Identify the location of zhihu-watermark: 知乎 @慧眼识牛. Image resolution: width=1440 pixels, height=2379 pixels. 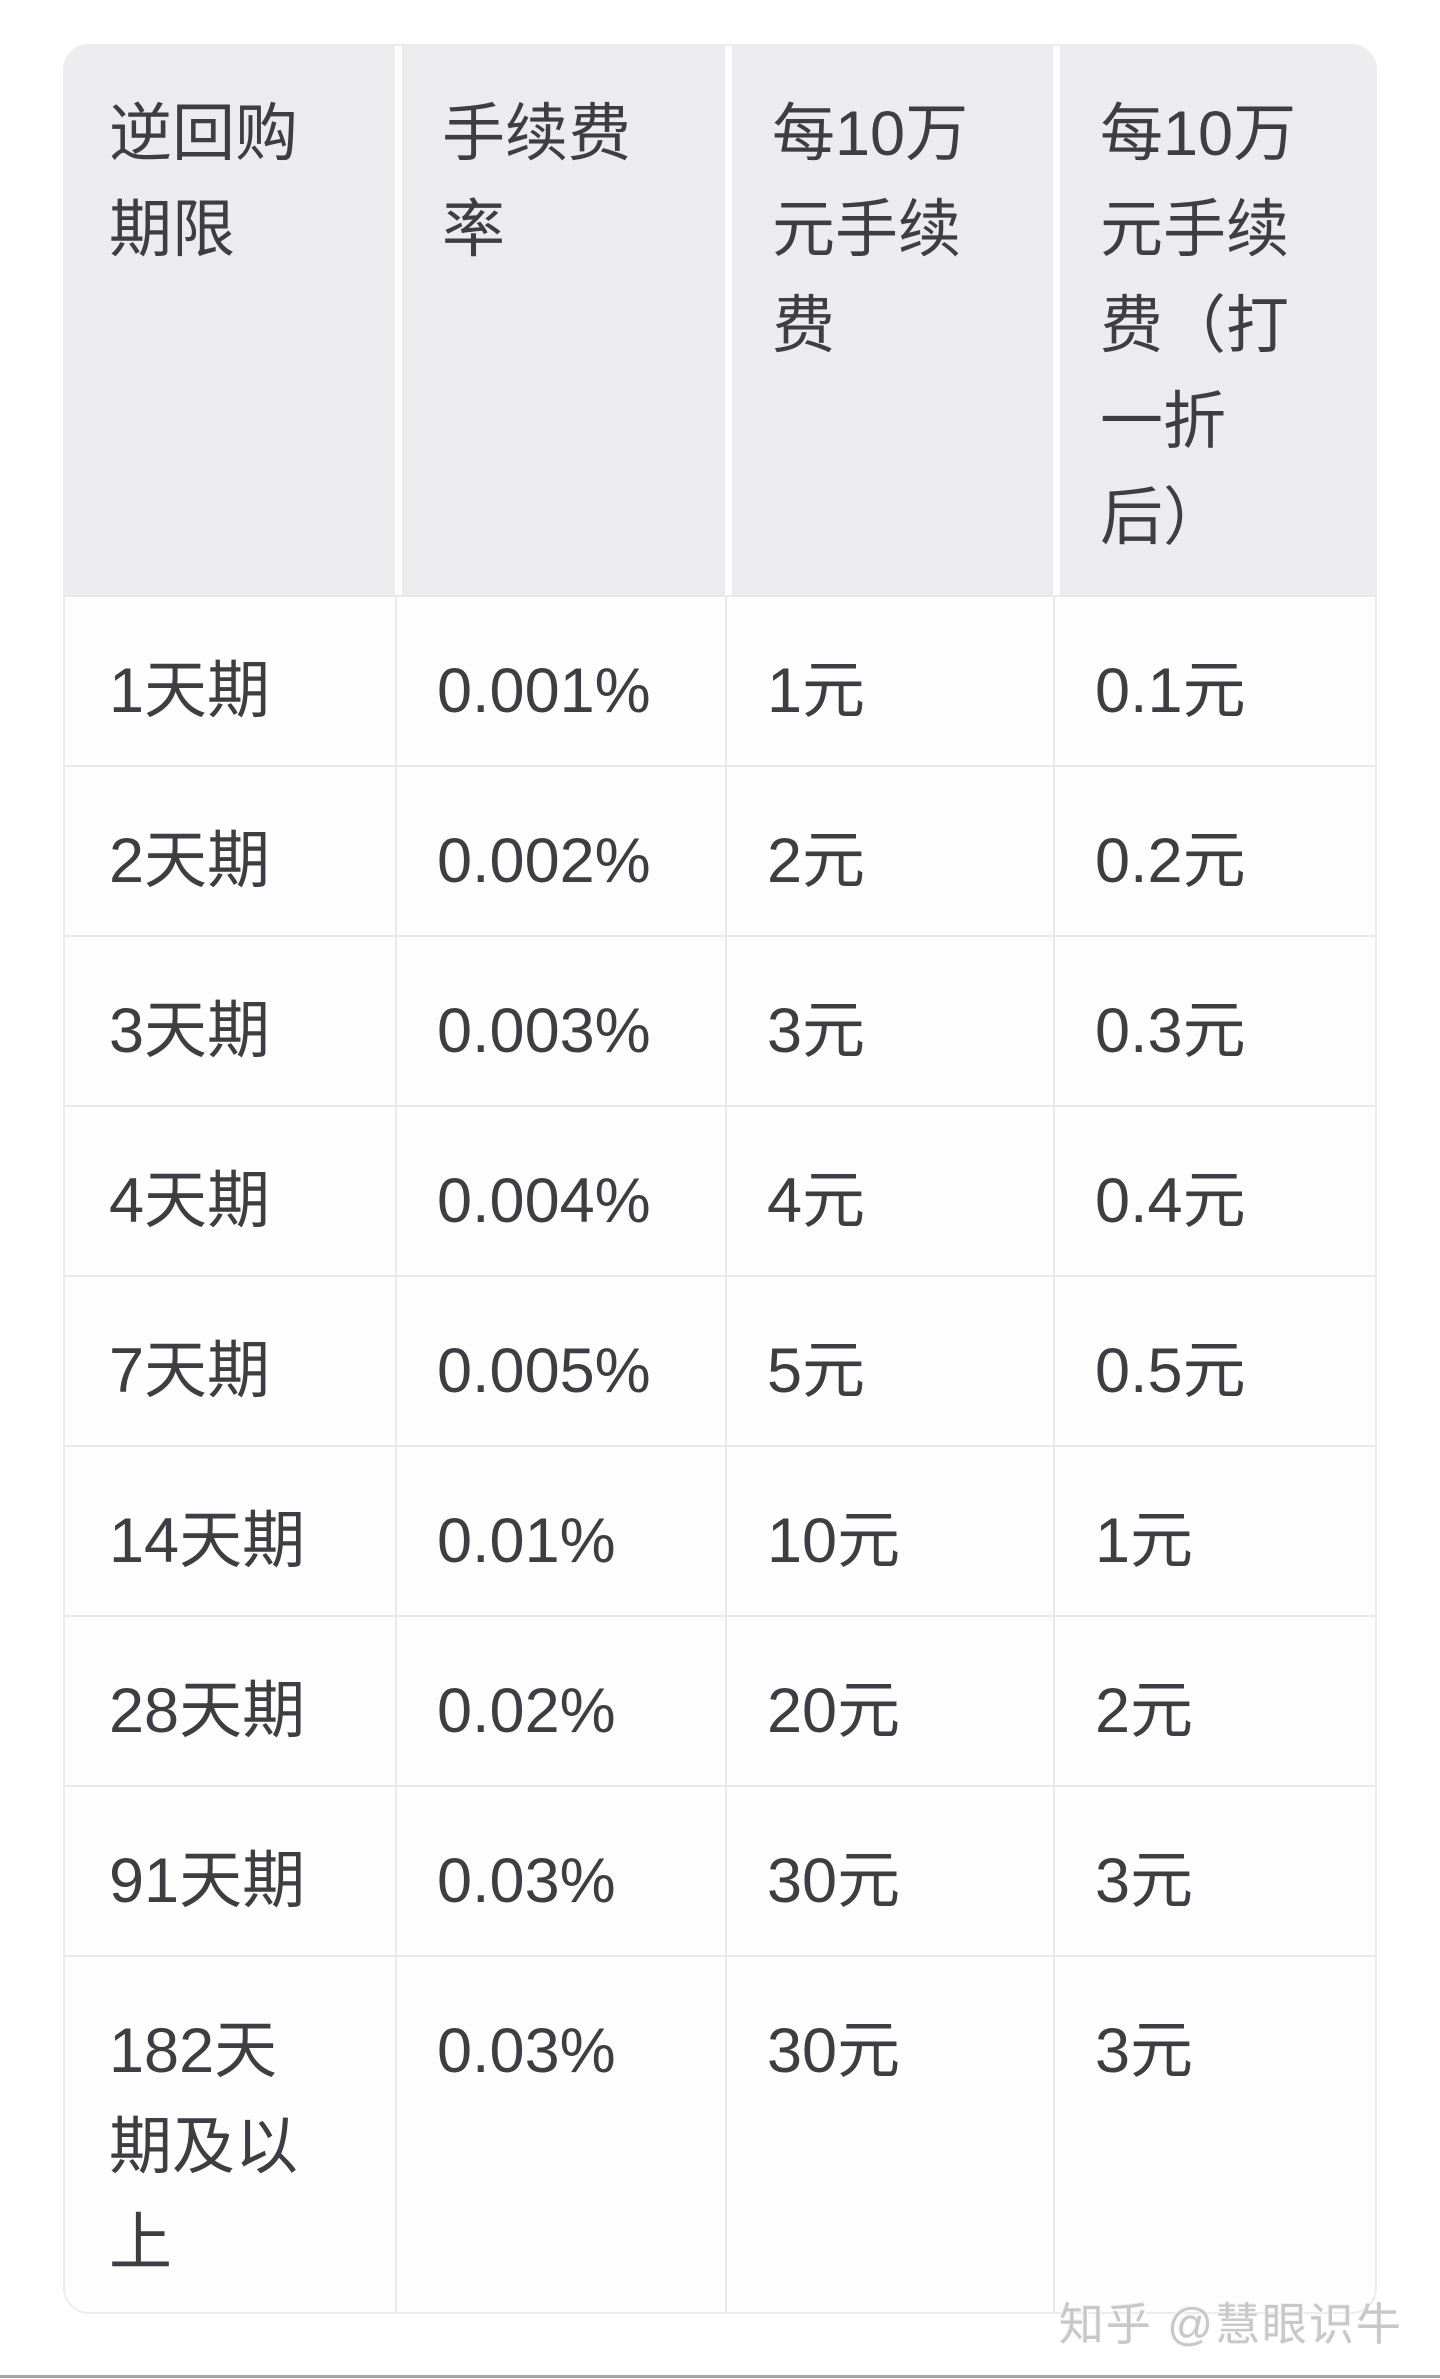
(1230, 2324).